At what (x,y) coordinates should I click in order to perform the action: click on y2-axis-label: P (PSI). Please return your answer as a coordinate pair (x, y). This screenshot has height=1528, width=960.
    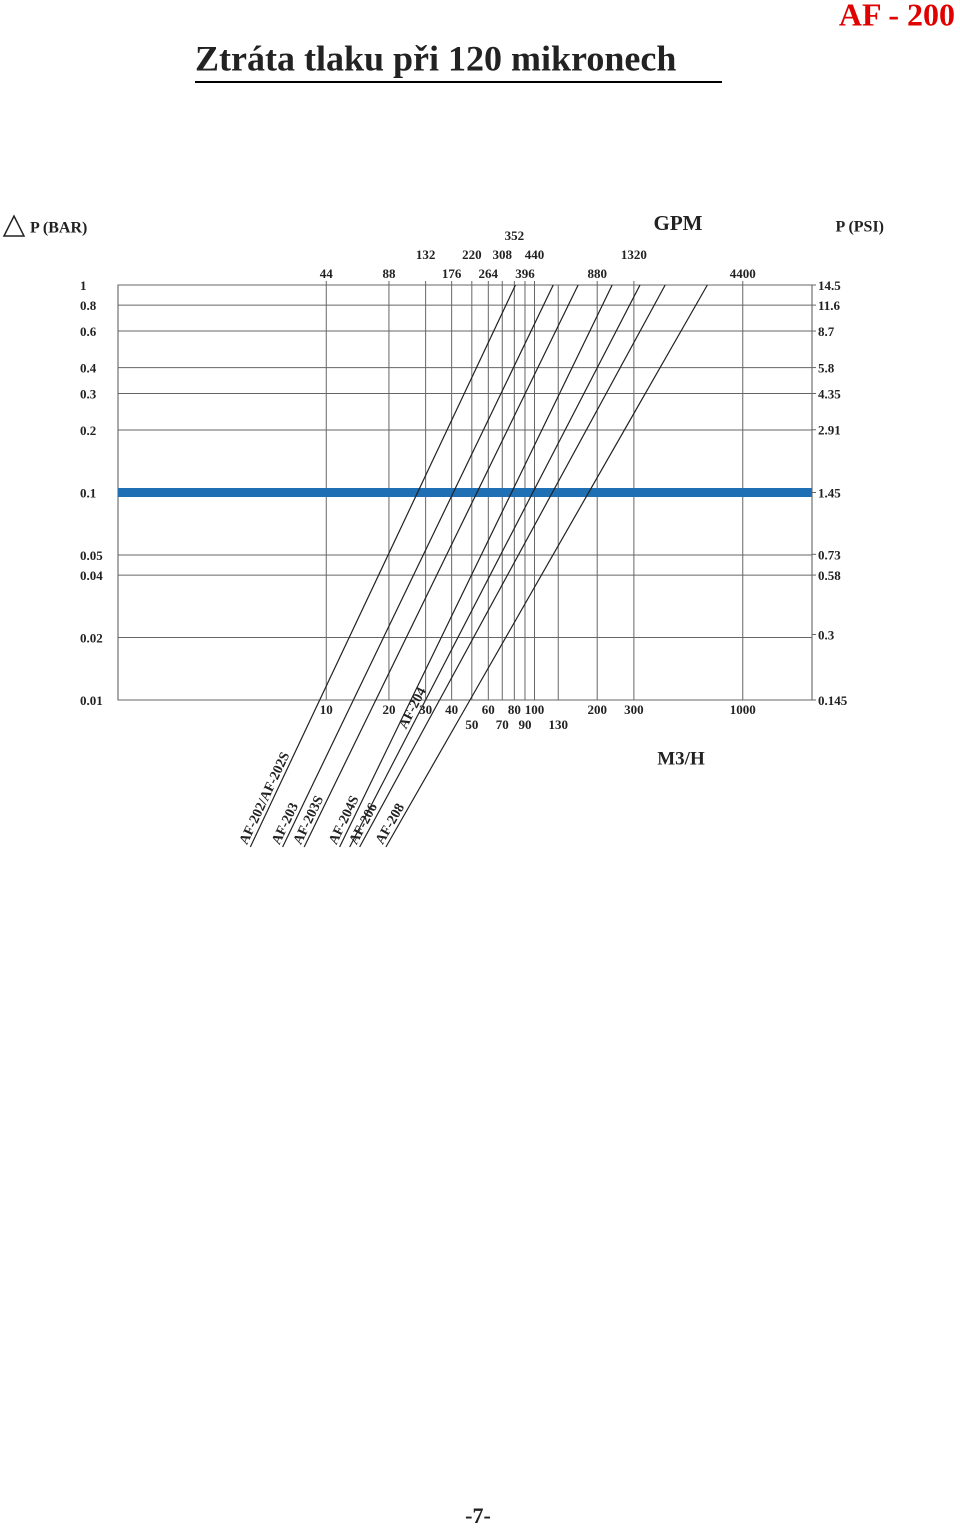
    Looking at the image, I should click on (860, 227).